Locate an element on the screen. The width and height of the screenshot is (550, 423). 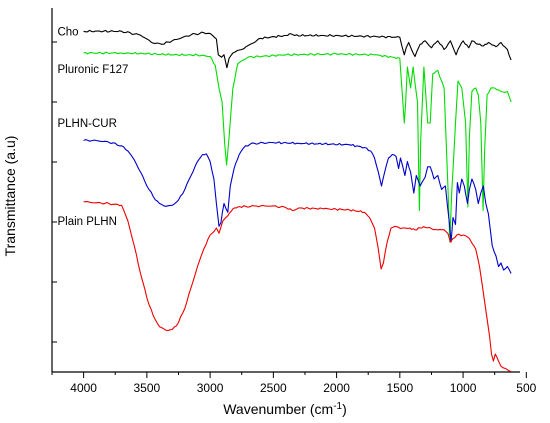
y-axis-ticks is located at coordinates (54, 192).